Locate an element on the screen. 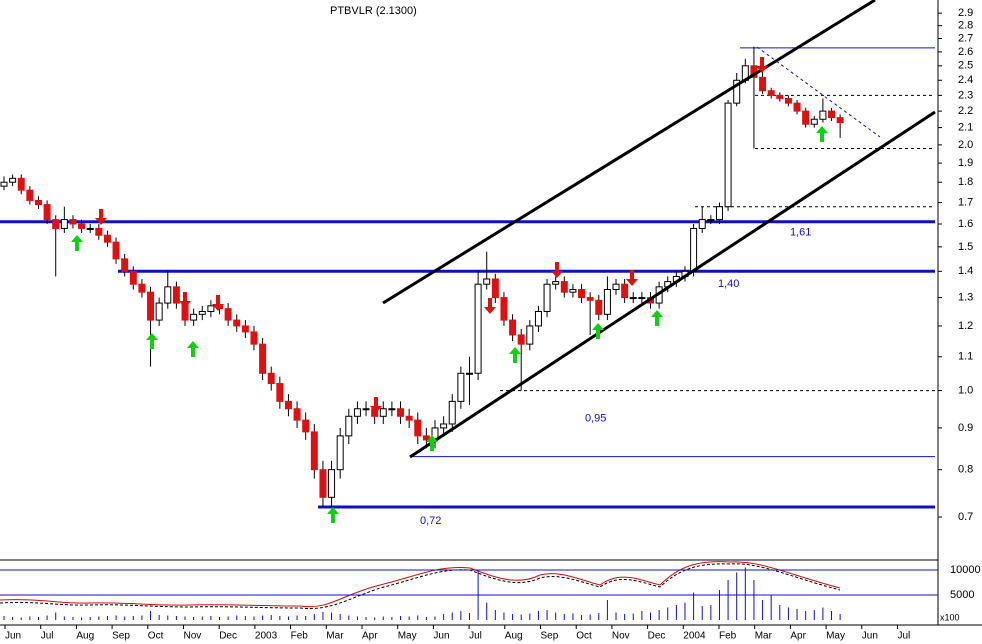 The height and width of the screenshot is (644, 982). chart-title: PTBVLR (2.1300) is located at coordinates (373, 11).